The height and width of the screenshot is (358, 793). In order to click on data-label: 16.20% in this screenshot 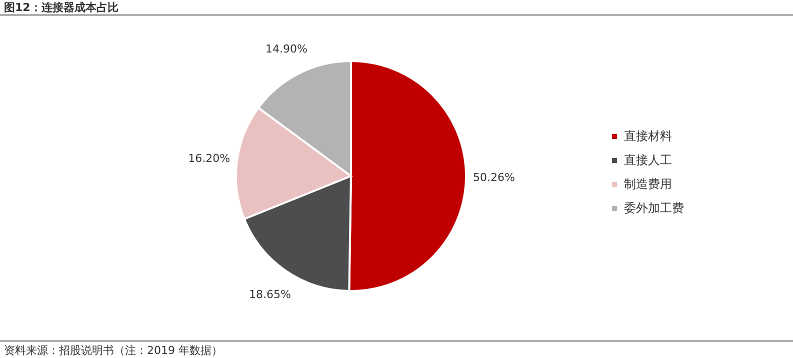, I will do `click(209, 159)`.